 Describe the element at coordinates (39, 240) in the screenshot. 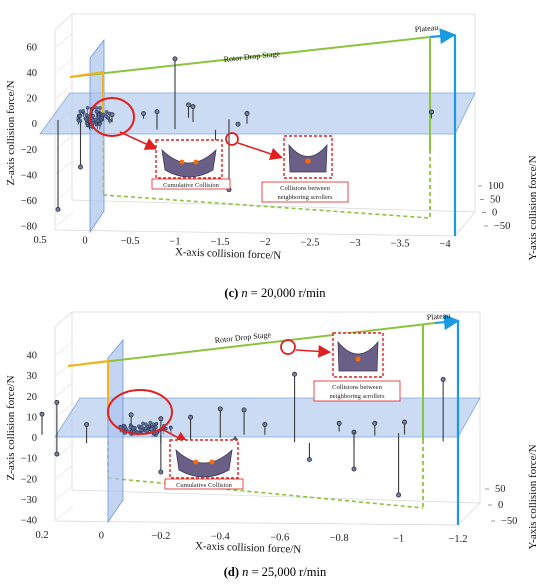

I see `c-x-tick-label: 0.5` at that location.